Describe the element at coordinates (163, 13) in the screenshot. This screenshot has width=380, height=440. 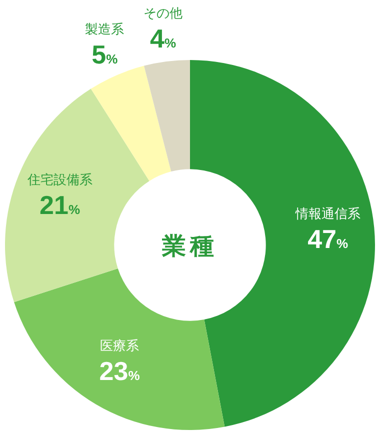
I see `slice-label: その他` at that location.